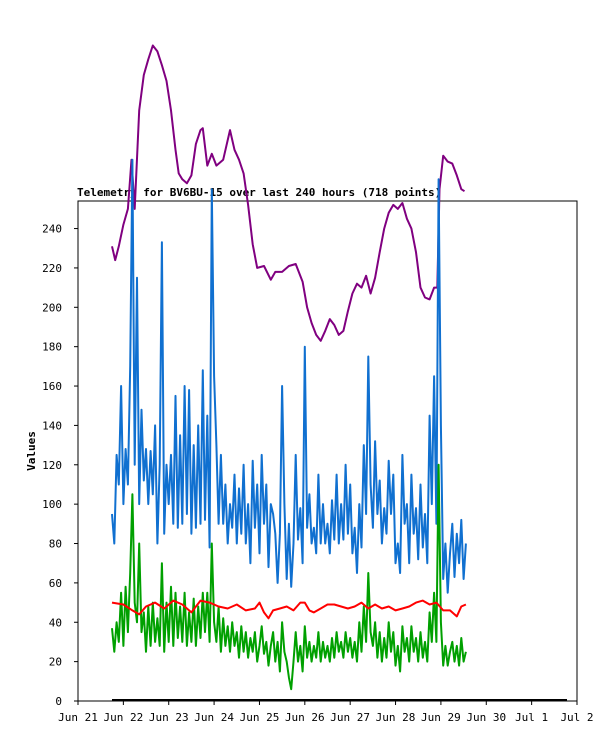  Describe the element at coordinates (52, 229) in the screenshot. I see `y-tick-label: 240` at that location.